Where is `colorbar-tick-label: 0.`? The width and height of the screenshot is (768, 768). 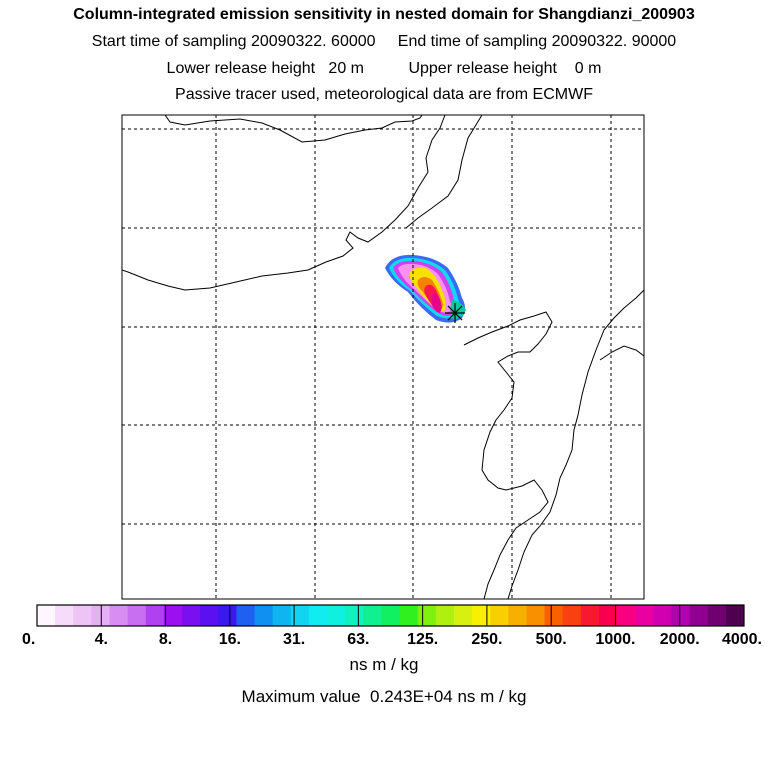 colorbar-tick-label: 0. is located at coordinates (28, 639).